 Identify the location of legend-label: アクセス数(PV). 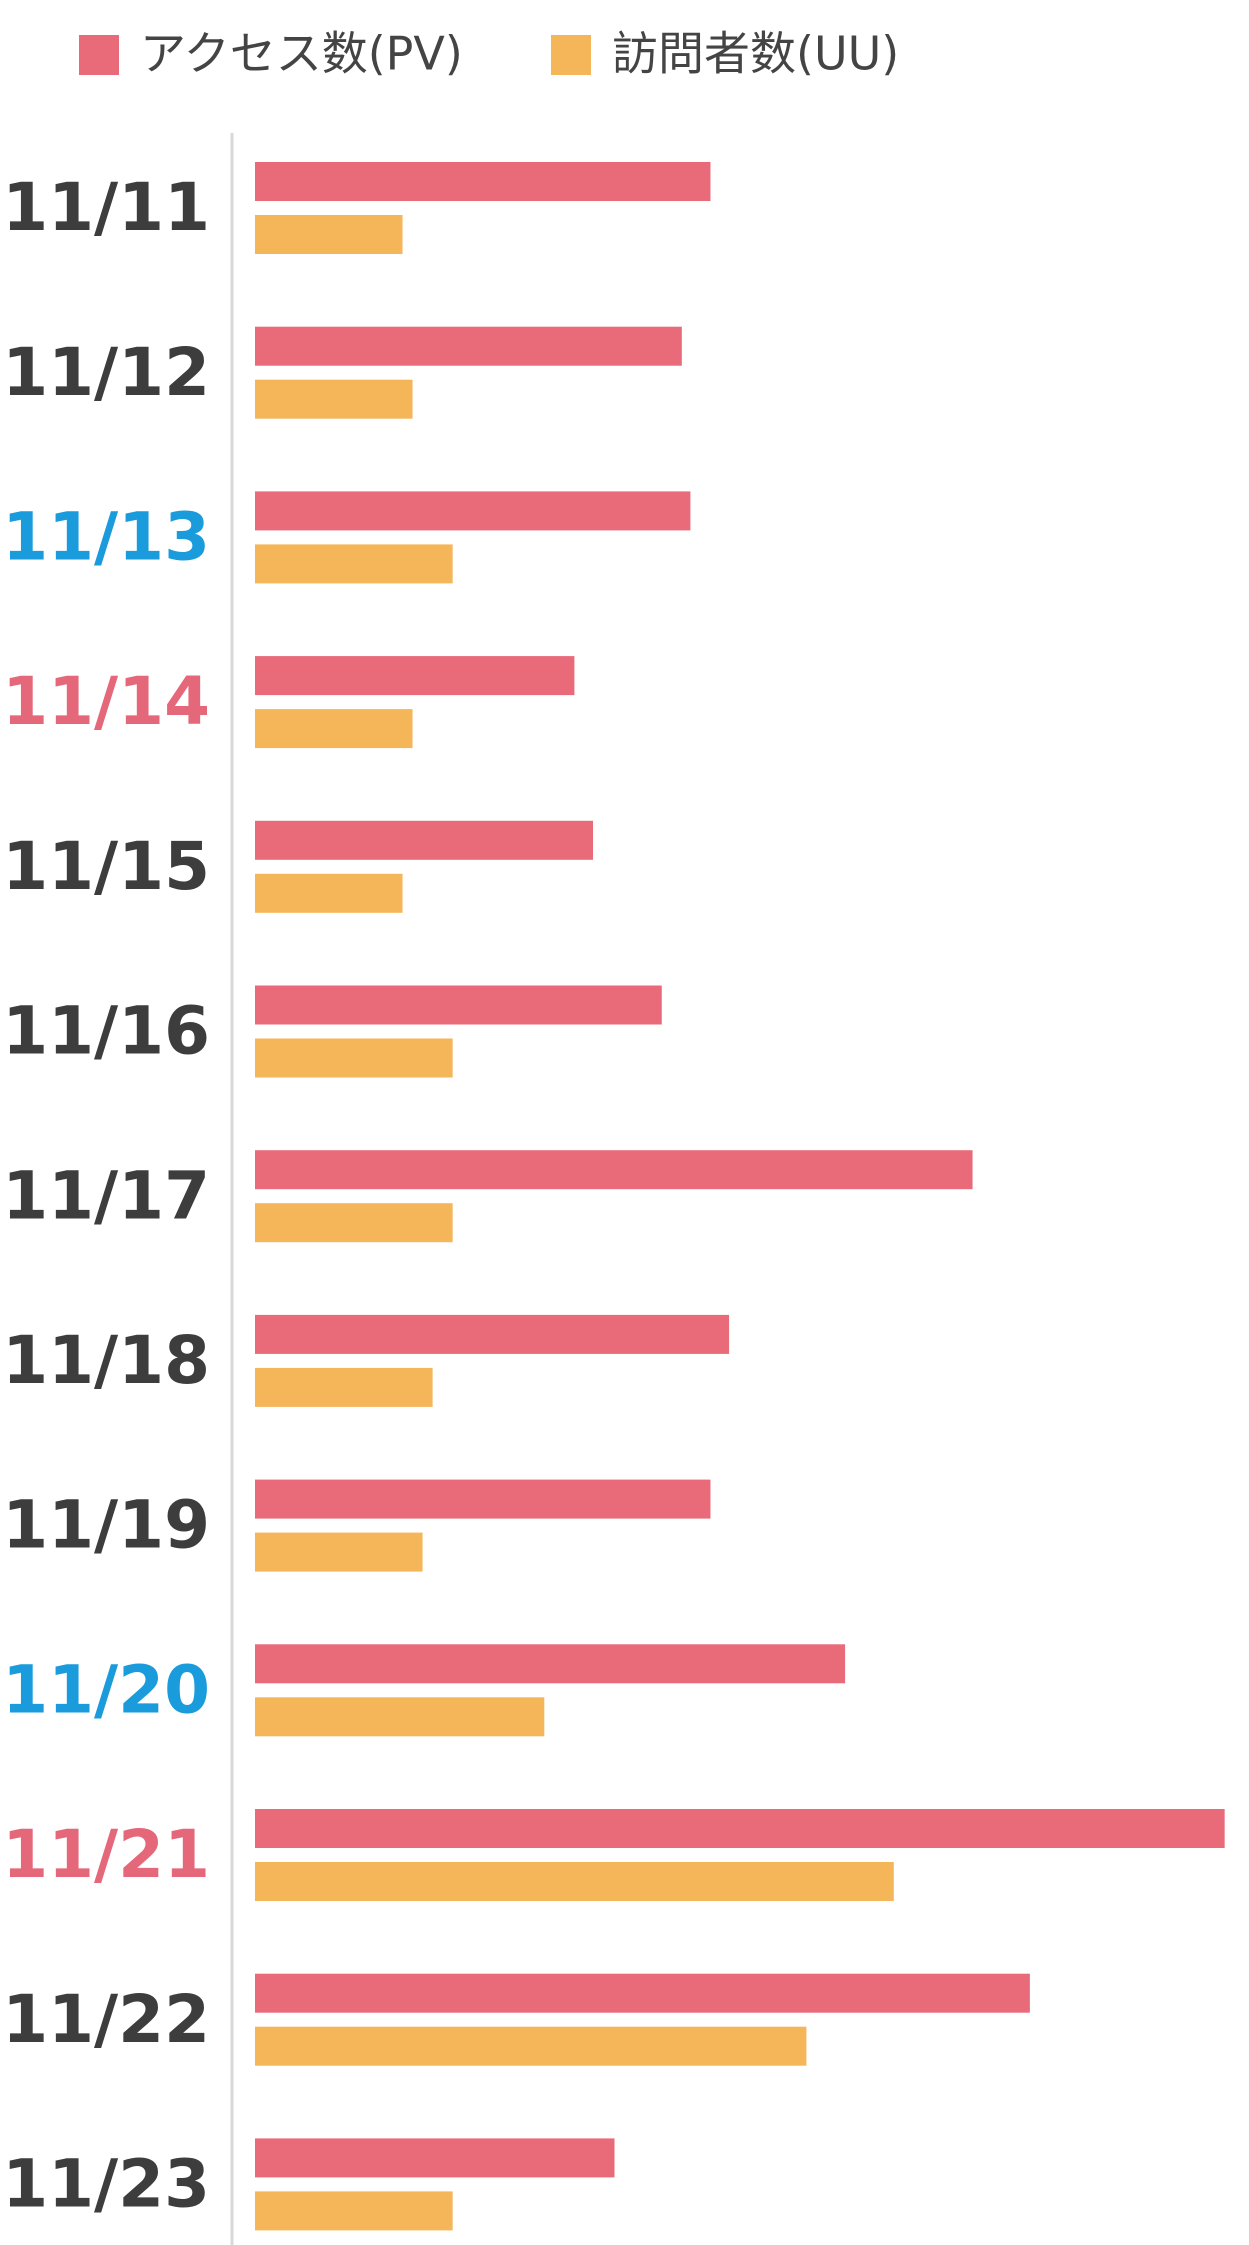
(301, 54).